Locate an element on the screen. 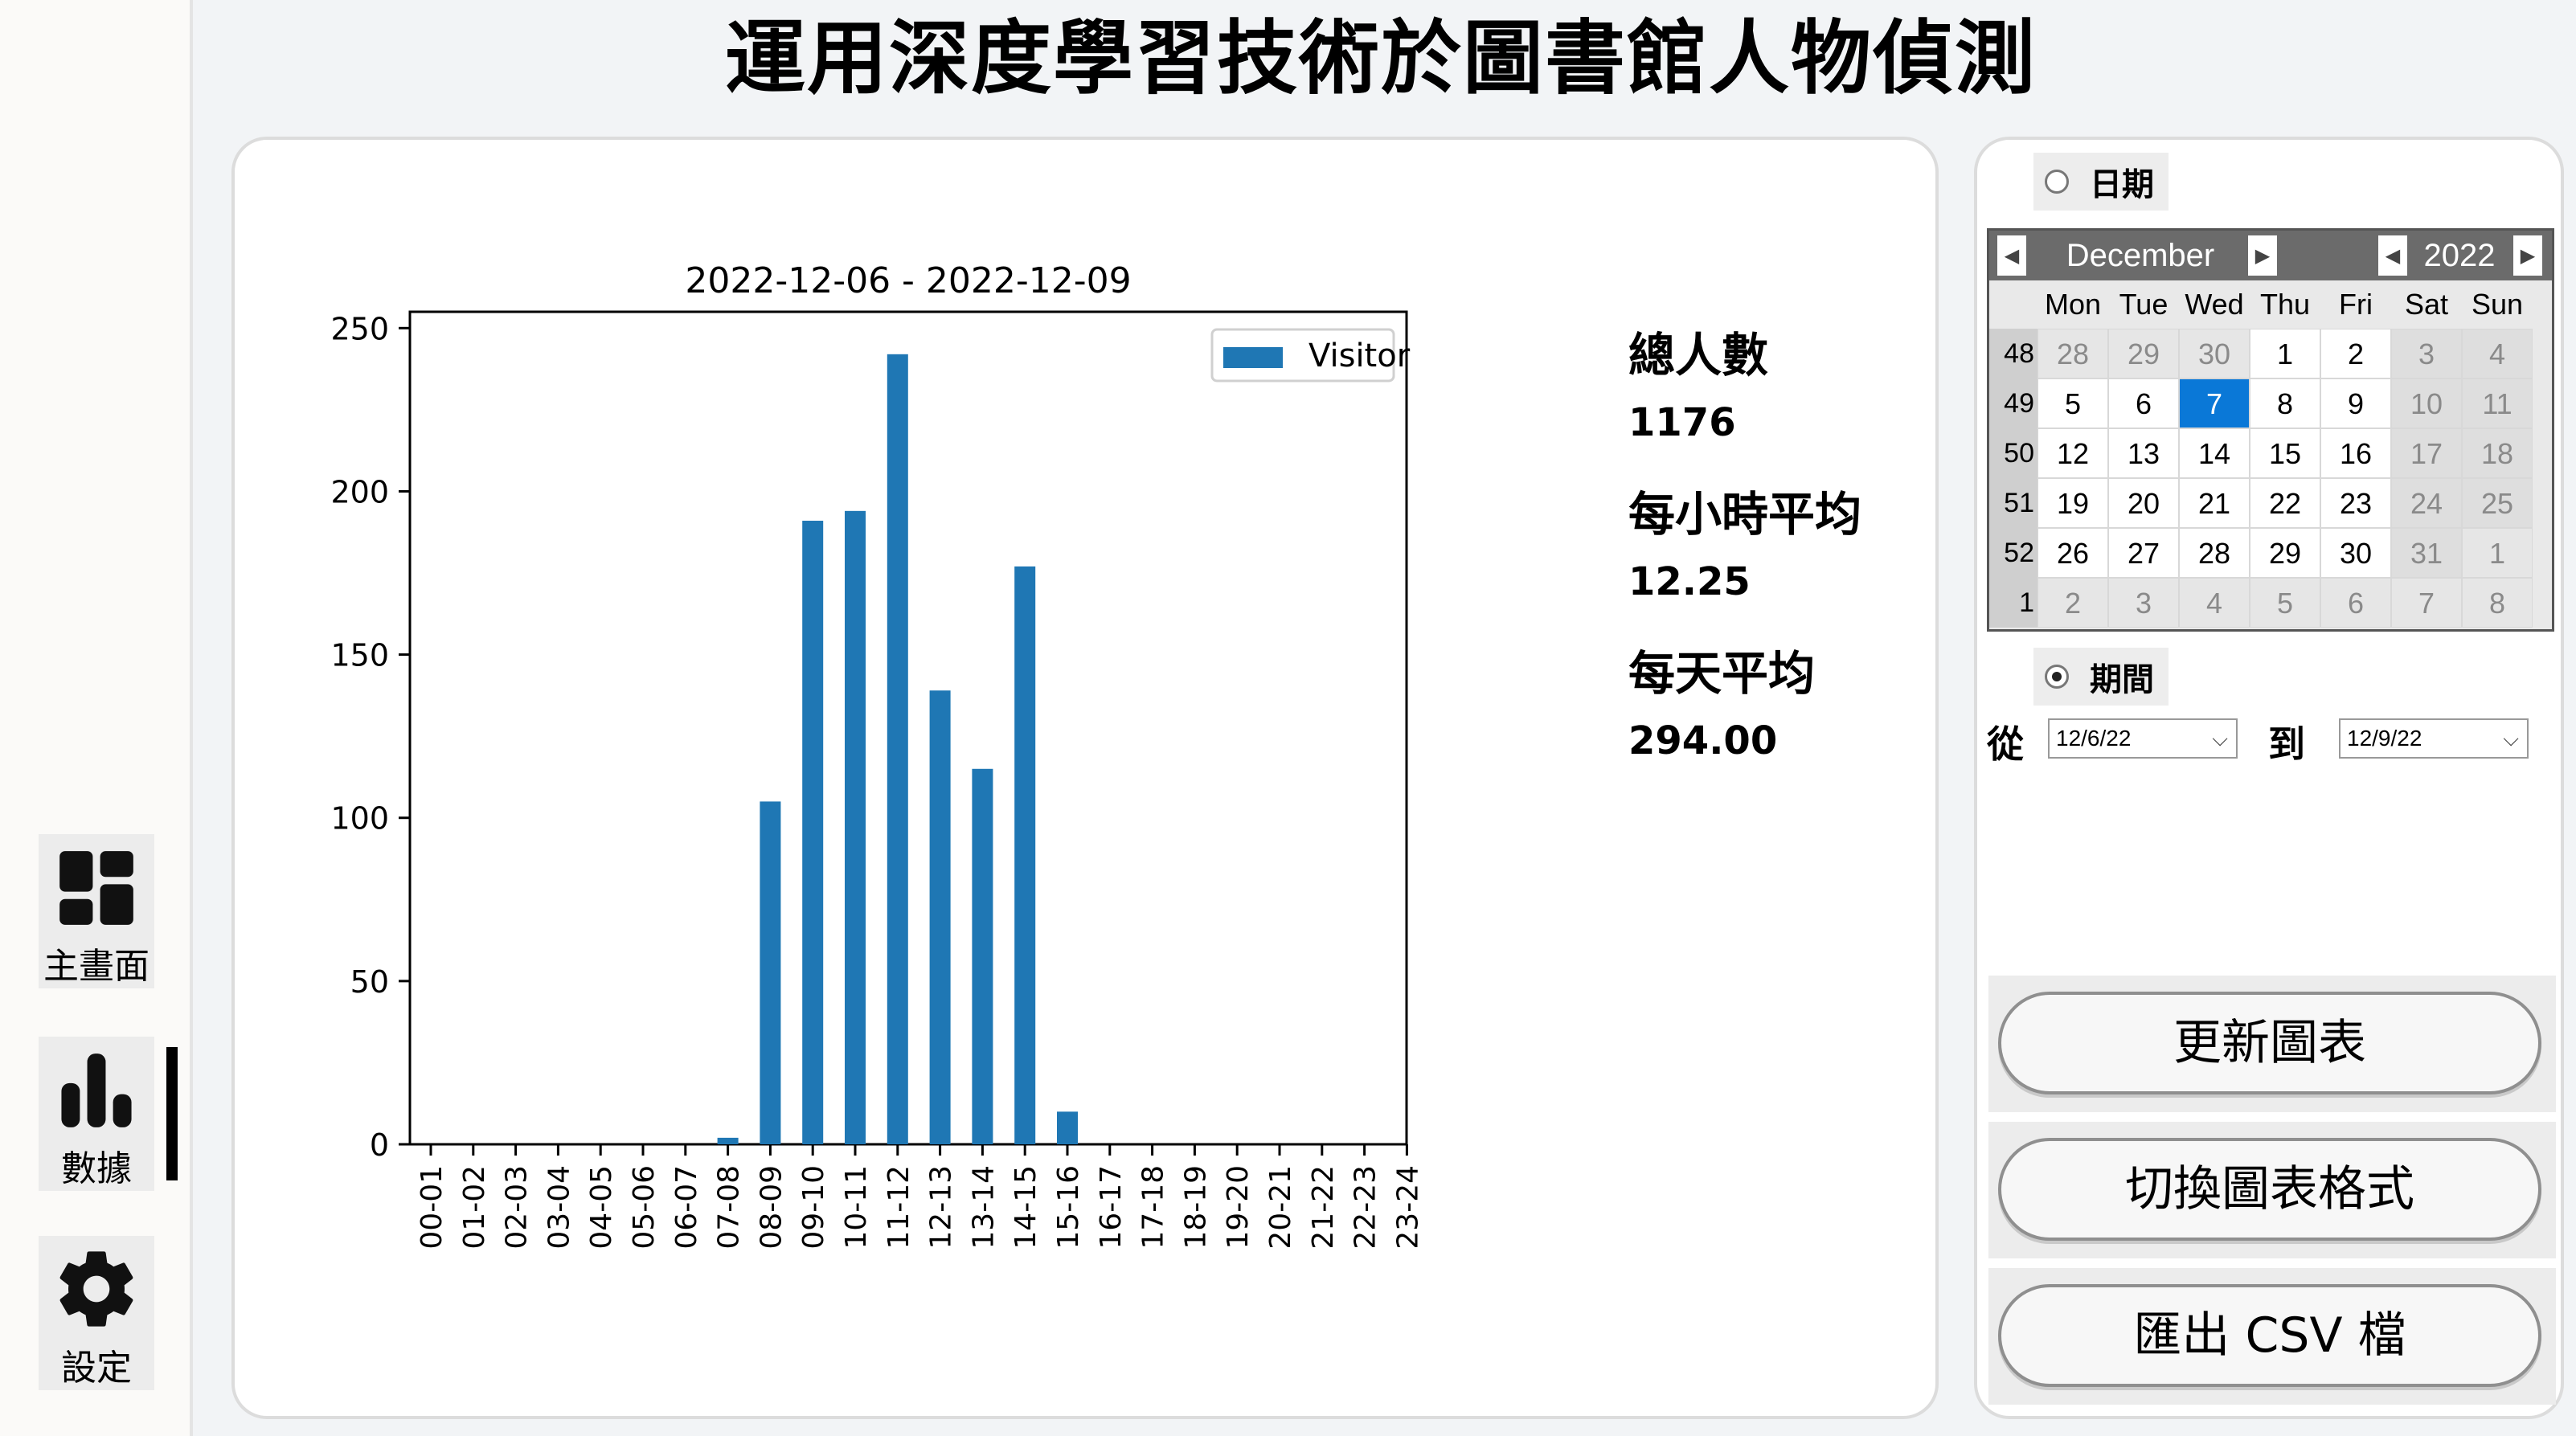 The width and height of the screenshot is (2576, 1436). calendar-day: 16 is located at coordinates (2355, 453).